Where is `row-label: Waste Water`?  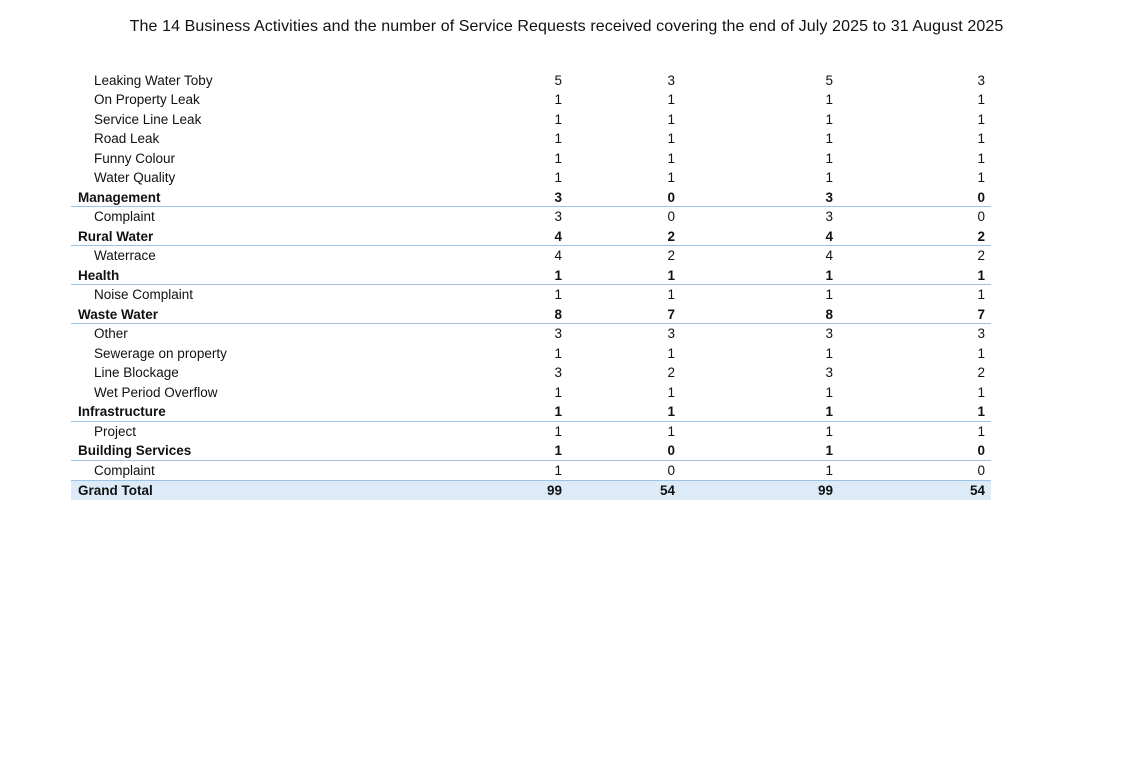 row-label: Waste Water is located at coordinates (118, 314).